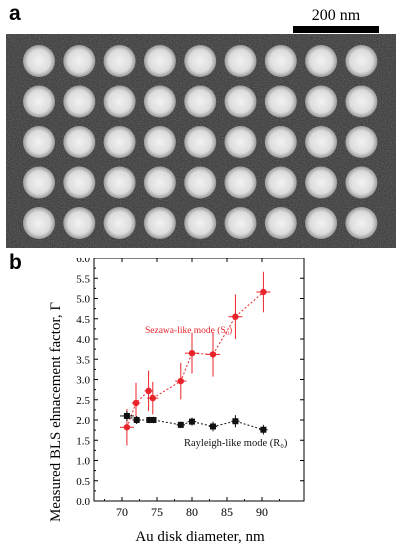  Describe the element at coordinates (83, 421) in the screenshot. I see `y-tick-label: 2.0` at that location.